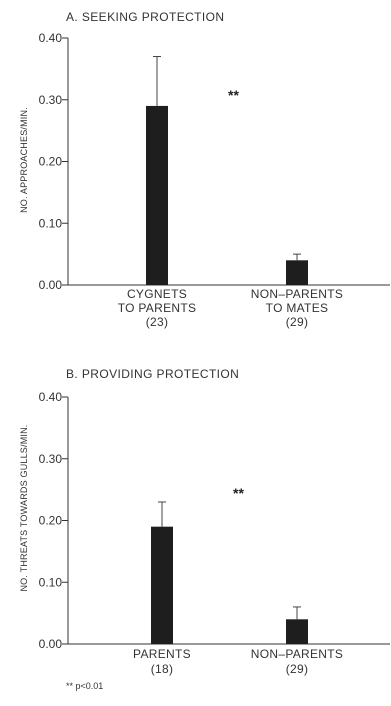  What do you see at coordinates (145, 17) in the screenshot?
I see `panel-a-title: A. SEEKING PROTECTION` at bounding box center [145, 17].